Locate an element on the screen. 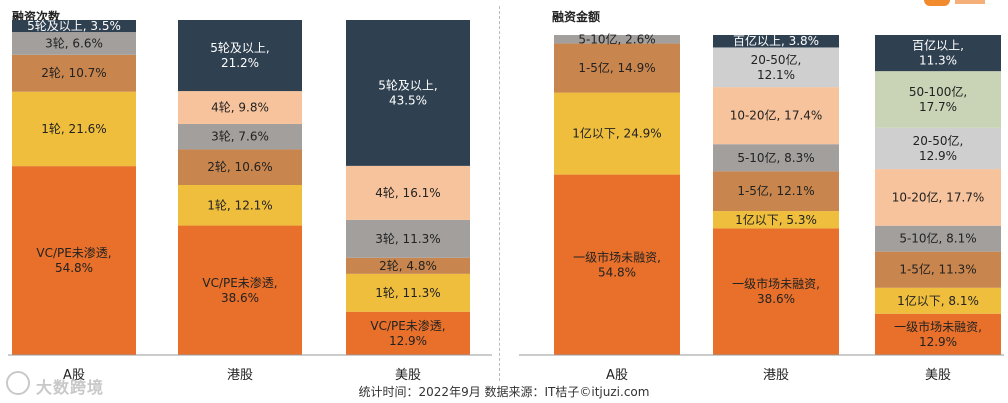 The image size is (1008, 403). data-label: 3轮, 11.3% is located at coordinates (407, 239).